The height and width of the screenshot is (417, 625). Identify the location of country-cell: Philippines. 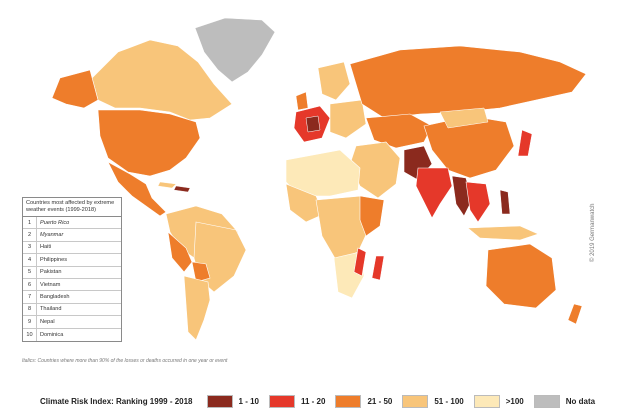
(54, 259).